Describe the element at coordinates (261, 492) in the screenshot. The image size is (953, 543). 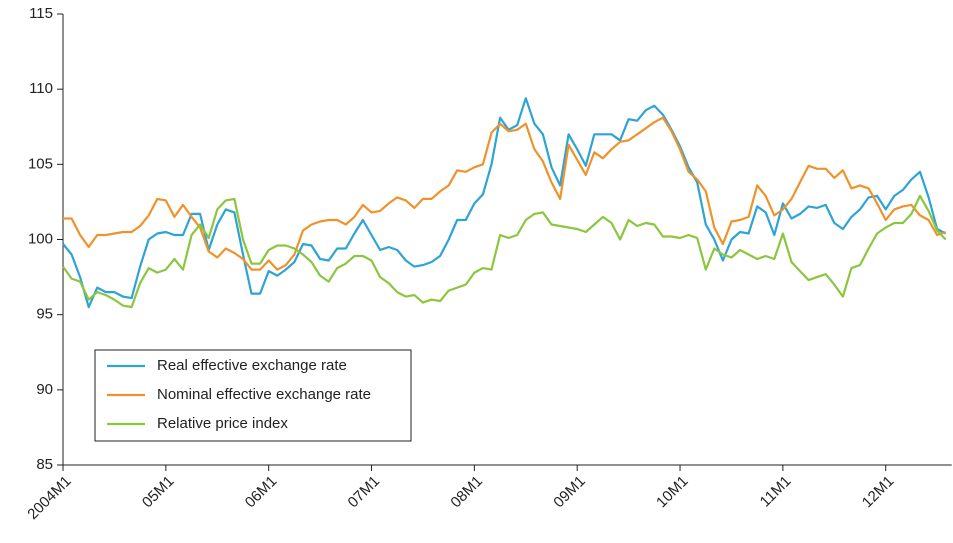
I see `x-tick-label: 06M1` at that location.